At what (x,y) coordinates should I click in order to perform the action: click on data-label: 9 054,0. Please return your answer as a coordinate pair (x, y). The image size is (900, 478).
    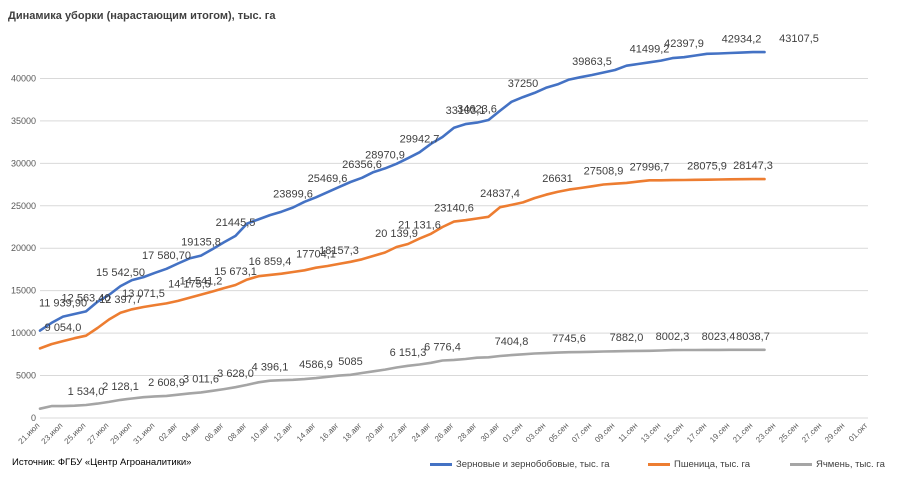
    Looking at the image, I should click on (63, 328).